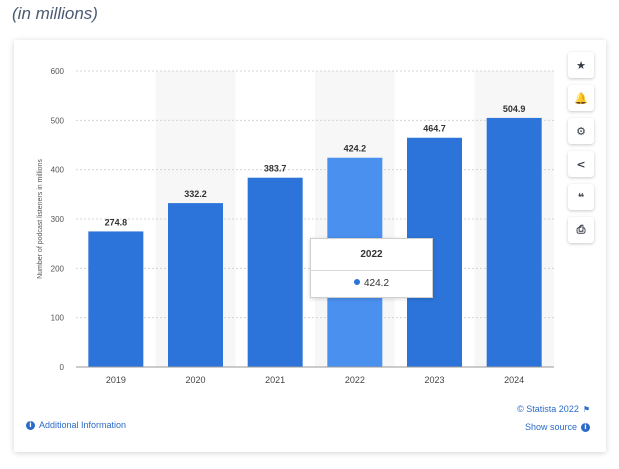  Describe the element at coordinates (58, 318) in the screenshot. I see `y-tick-label: 100` at that location.